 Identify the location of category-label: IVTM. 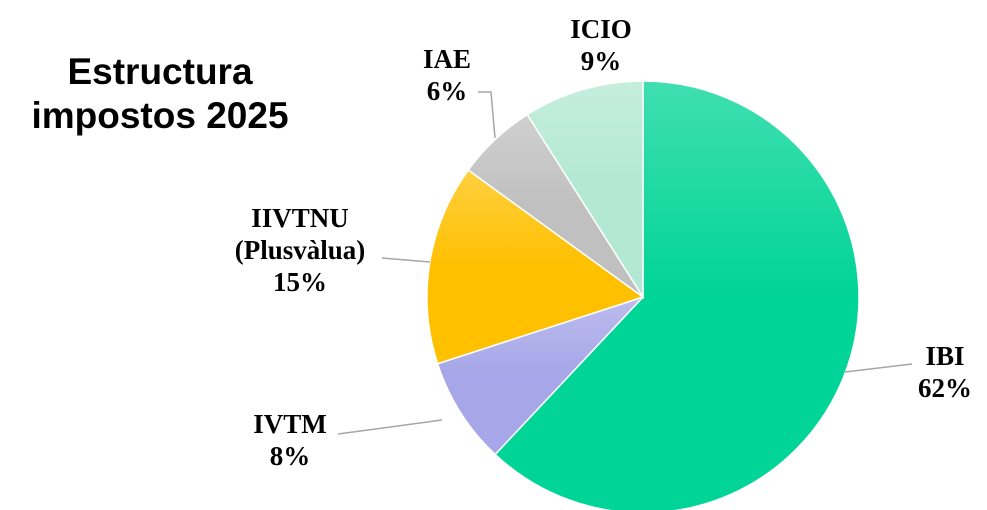
(290, 424).